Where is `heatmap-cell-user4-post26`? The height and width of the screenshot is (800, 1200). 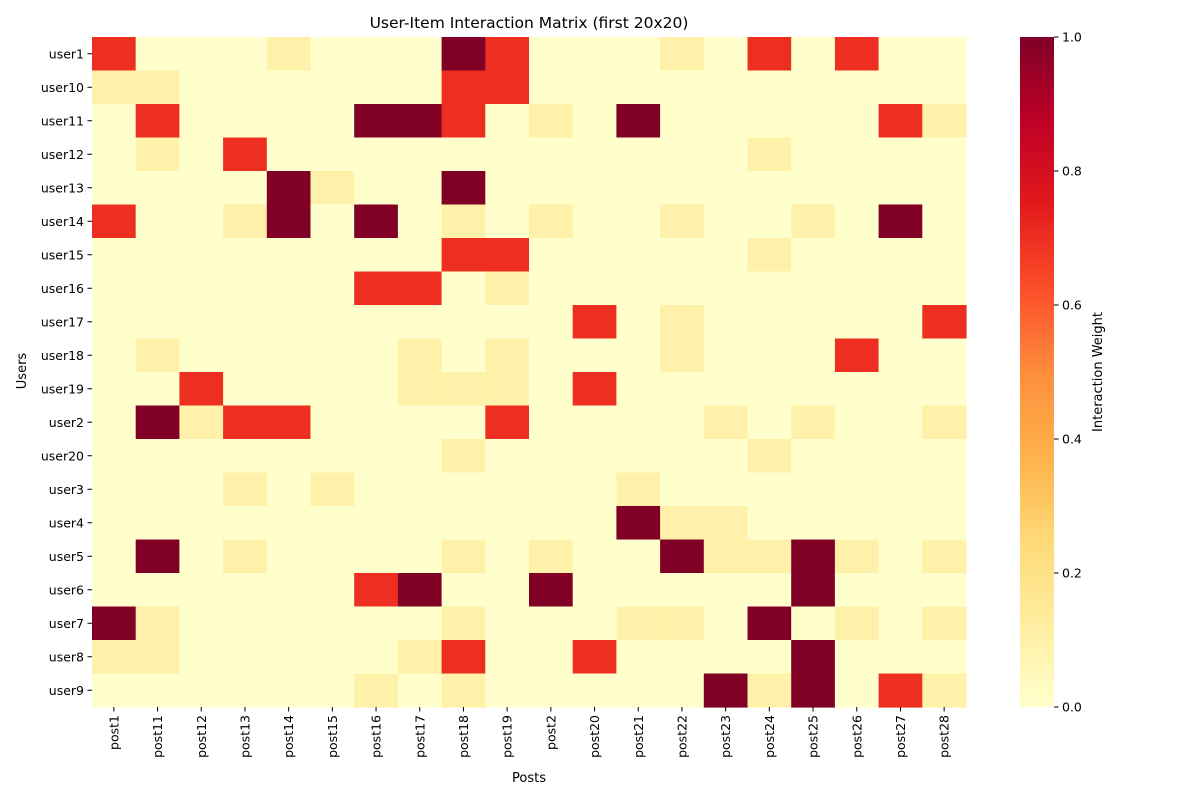 heatmap-cell-user4-post26 is located at coordinates (857, 523).